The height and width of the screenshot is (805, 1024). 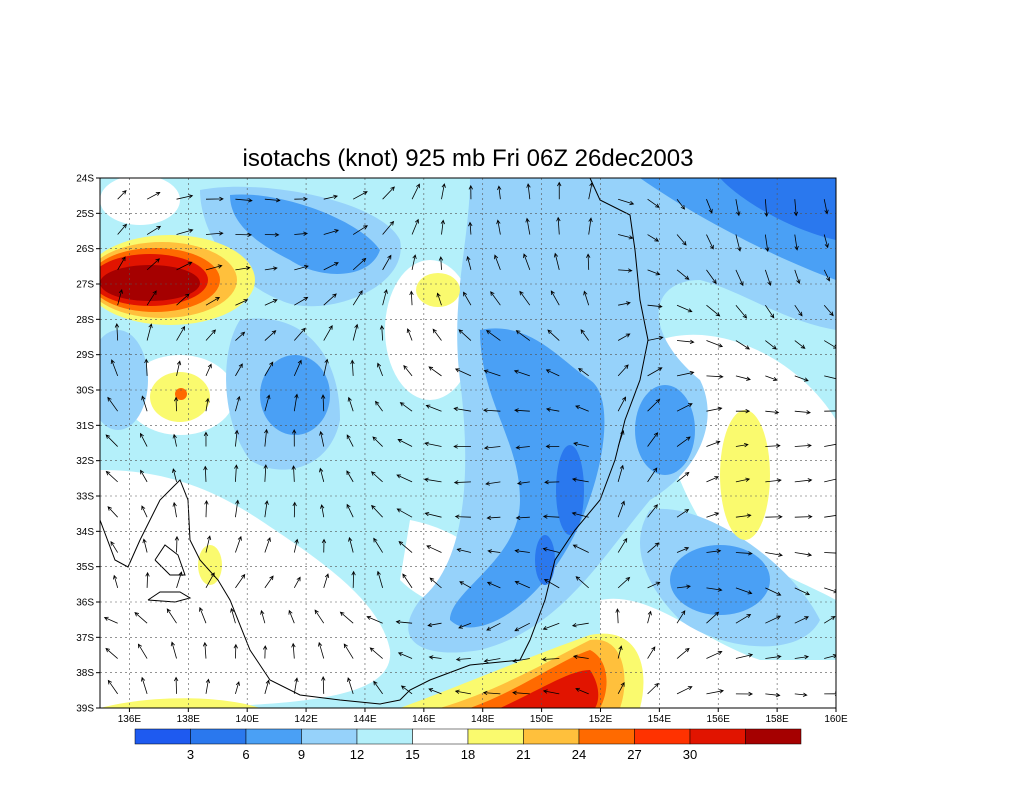 I want to click on lat-tick-label: 37S, so click(x=85, y=638).